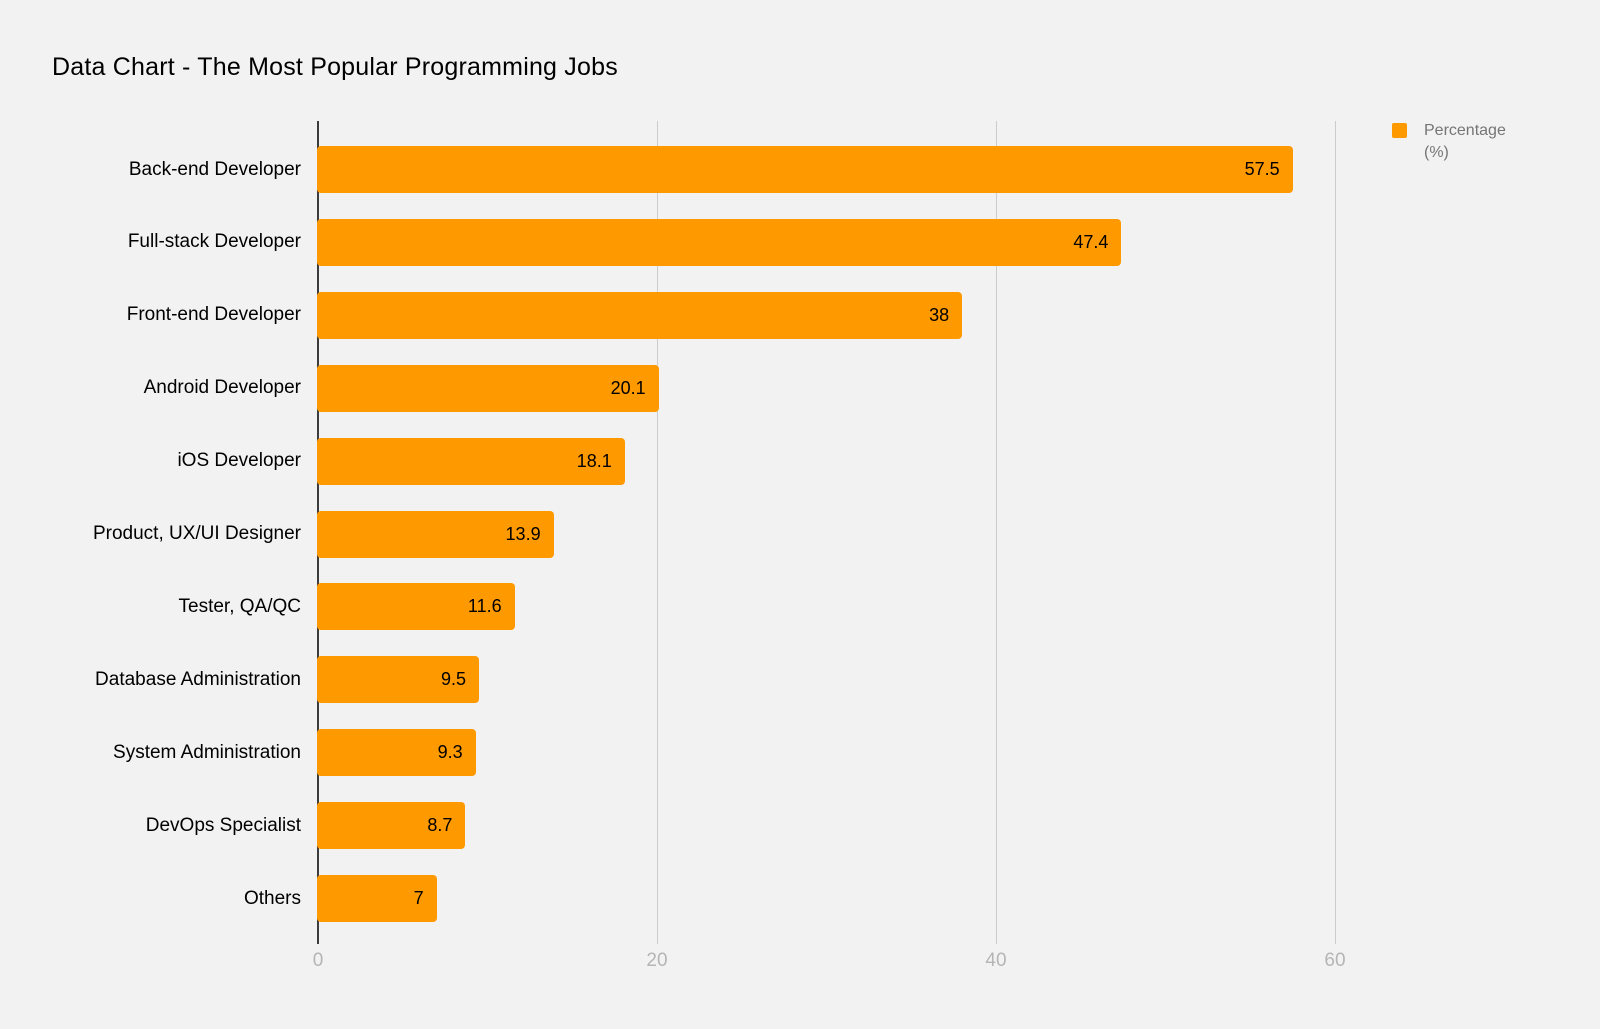 The image size is (1600, 1029). What do you see at coordinates (1465, 141) in the screenshot?
I see `legend-label: Percentage (%)` at bounding box center [1465, 141].